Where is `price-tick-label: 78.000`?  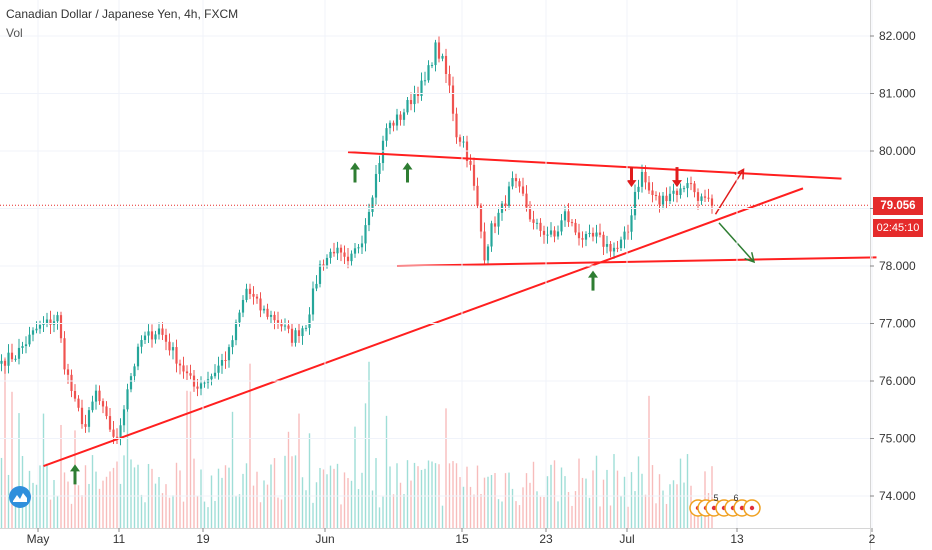 price-tick-label: 78.000 is located at coordinates (897, 266).